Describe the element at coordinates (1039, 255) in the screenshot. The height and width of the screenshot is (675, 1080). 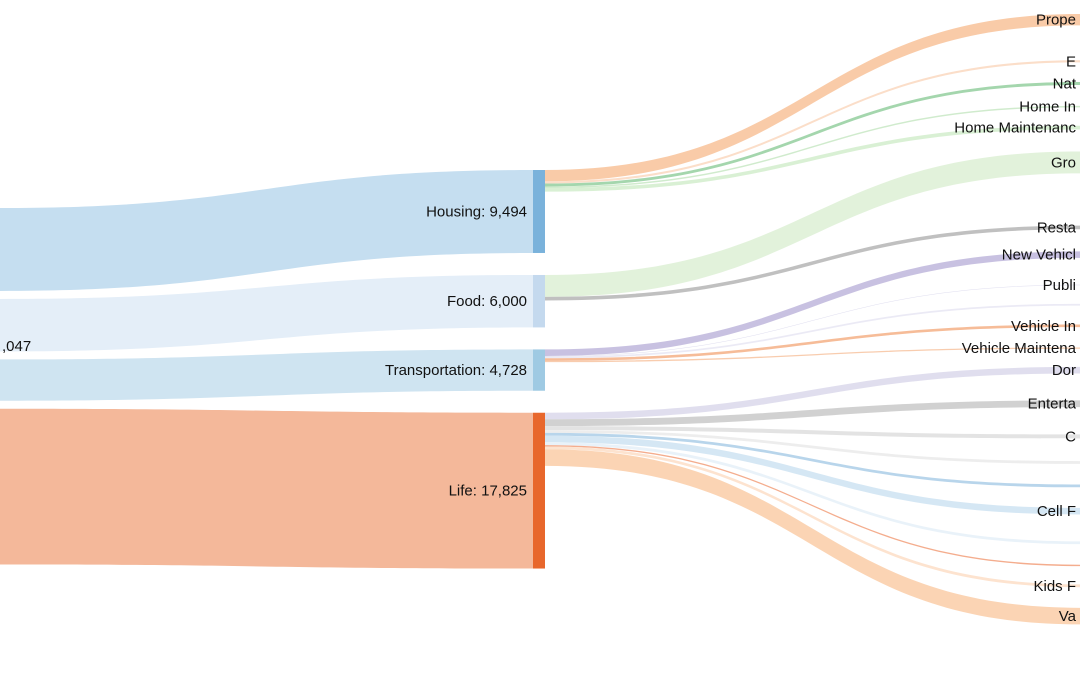
I see `expense-label: New Vehicl` at that location.